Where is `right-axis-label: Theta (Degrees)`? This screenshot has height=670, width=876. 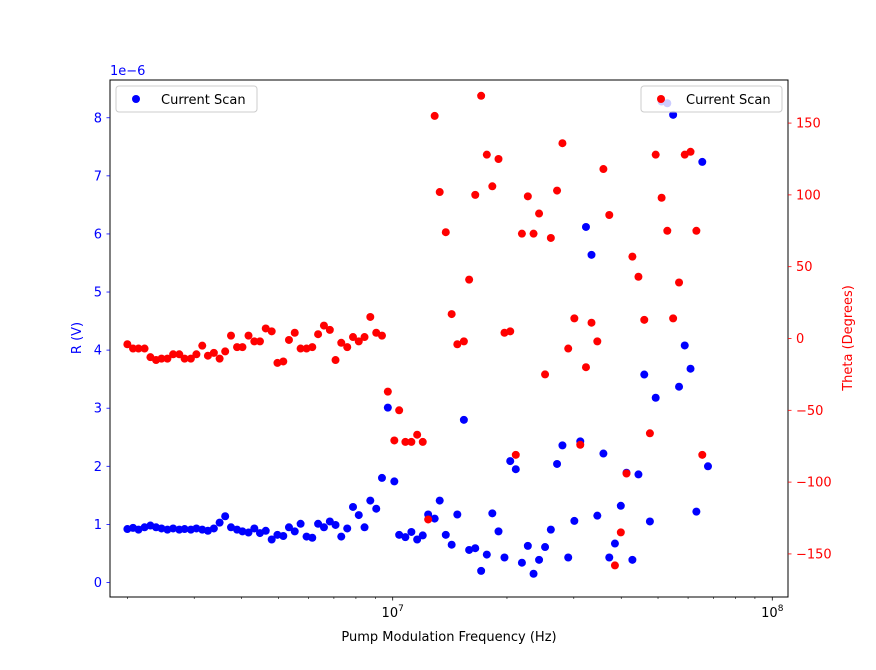
right-axis-label: Theta (Degrees) is located at coordinates (848, 338).